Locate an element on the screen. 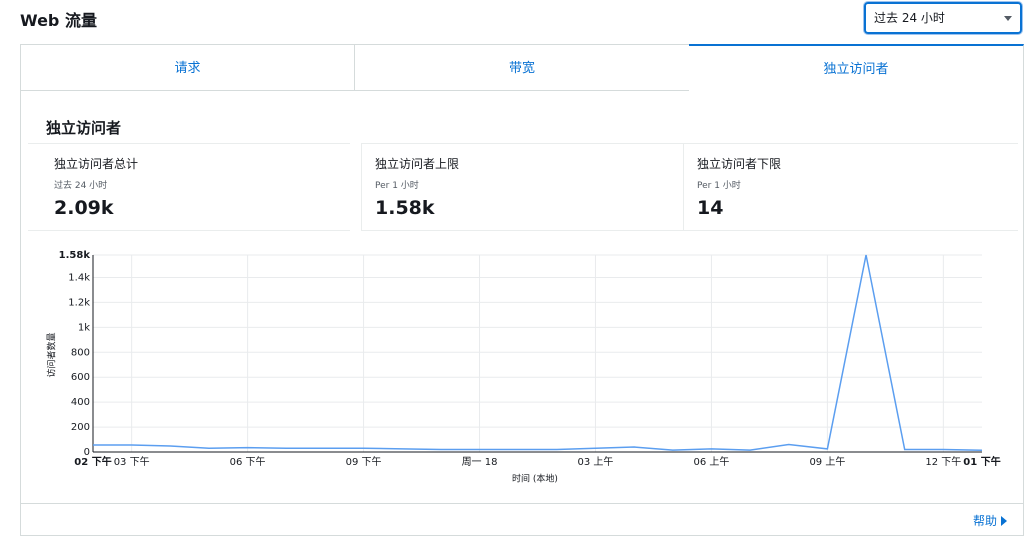 The image size is (1024, 541). tab: 请求 is located at coordinates (187, 67).